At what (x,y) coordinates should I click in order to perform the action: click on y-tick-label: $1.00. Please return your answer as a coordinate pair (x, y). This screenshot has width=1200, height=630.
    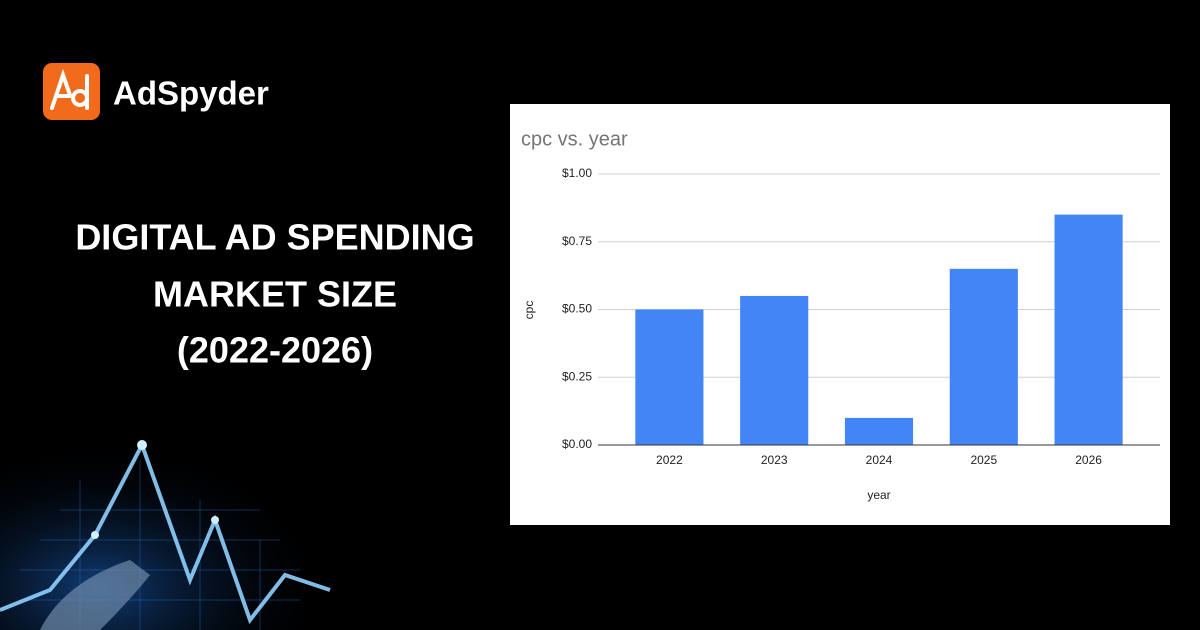
    Looking at the image, I should click on (577, 173).